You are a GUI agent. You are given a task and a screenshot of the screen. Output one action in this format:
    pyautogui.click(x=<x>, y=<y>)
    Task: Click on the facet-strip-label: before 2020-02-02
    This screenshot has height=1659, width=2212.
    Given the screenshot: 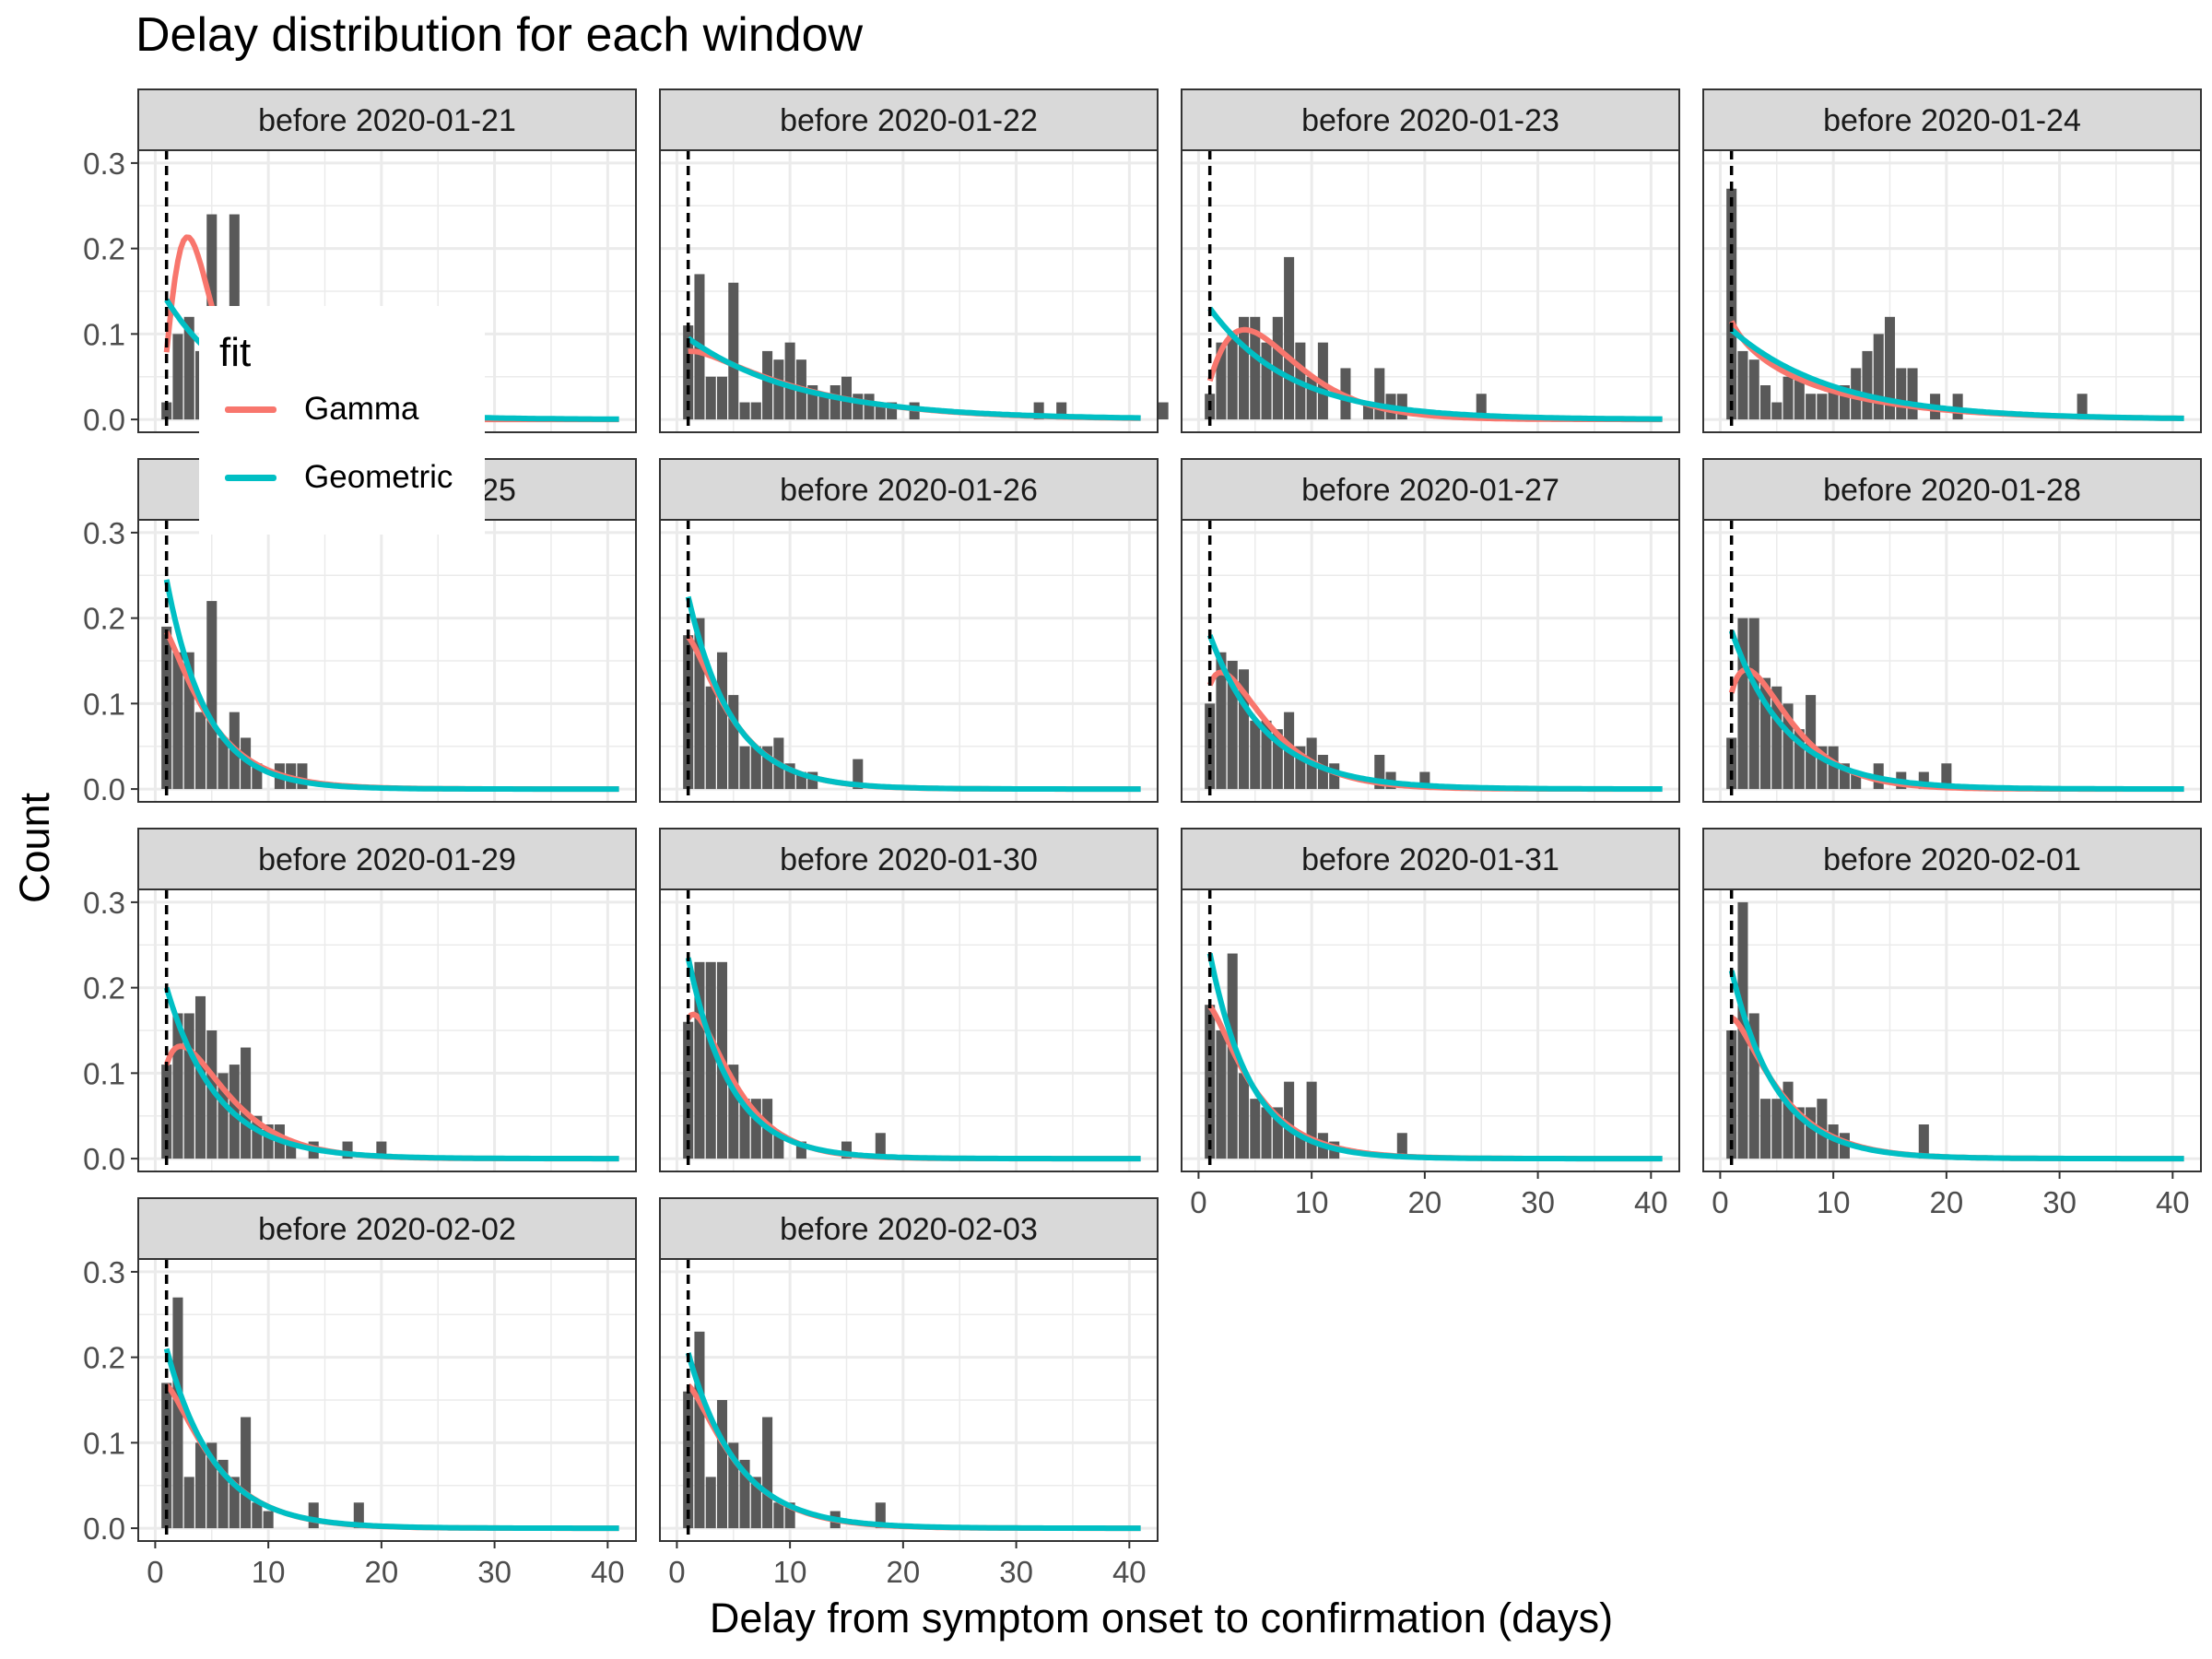 What is the action you would take?
    pyautogui.click(x=387, y=1229)
    